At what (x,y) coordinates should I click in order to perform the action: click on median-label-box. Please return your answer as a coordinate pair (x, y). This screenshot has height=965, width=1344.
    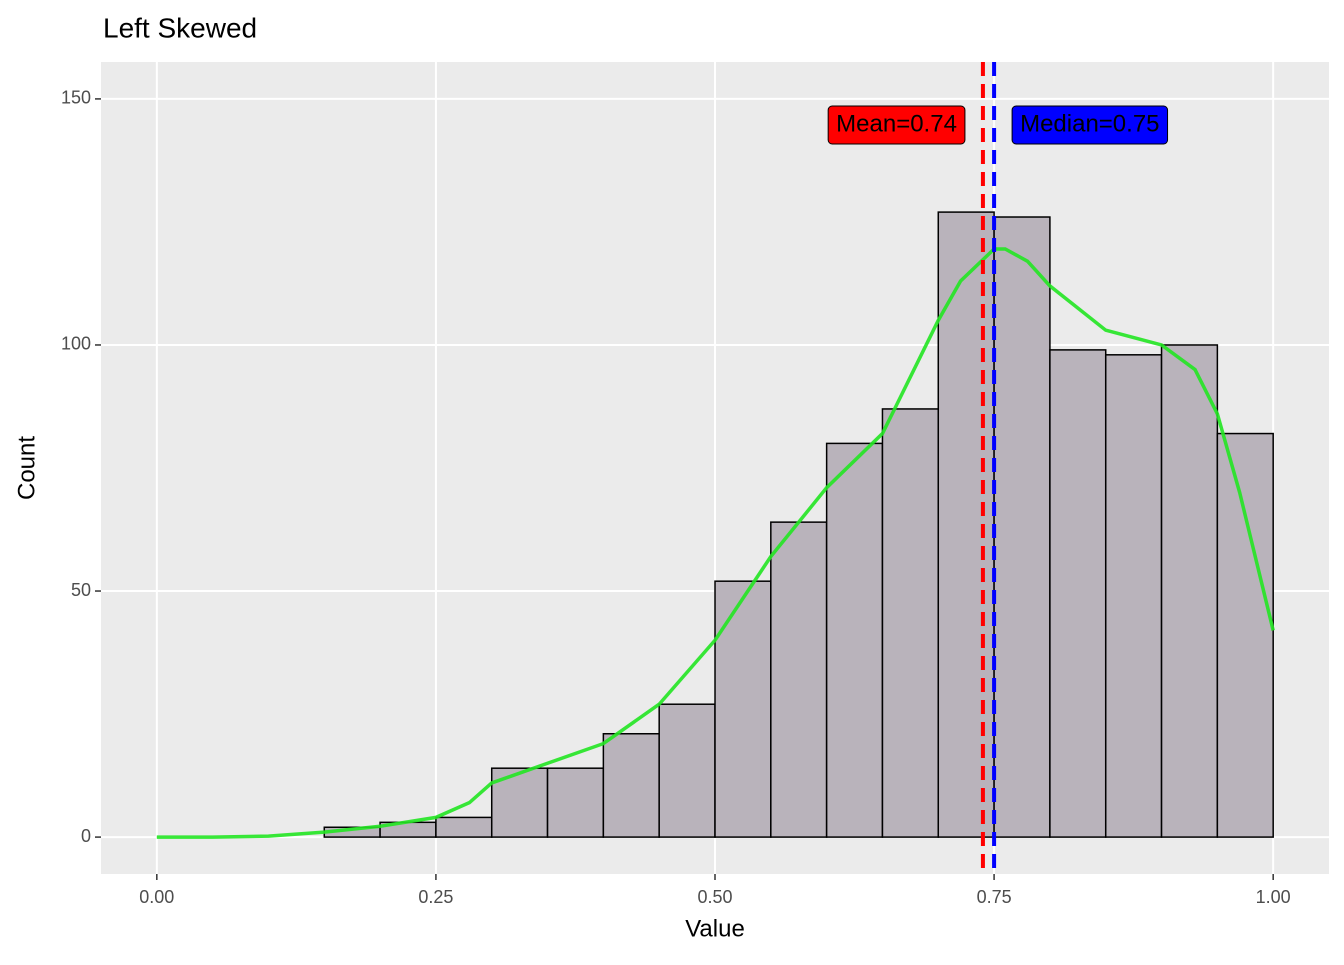
    Looking at the image, I should click on (1090, 125).